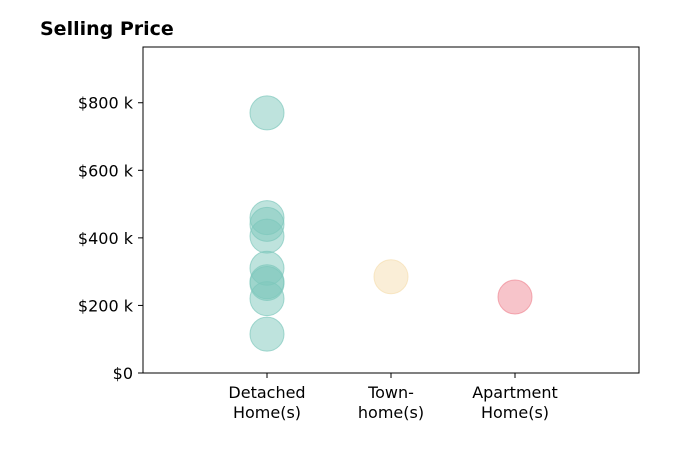 This screenshot has height=462, width=679. What do you see at coordinates (106, 238) in the screenshot?
I see `y-tick-label: $400 k` at bounding box center [106, 238].